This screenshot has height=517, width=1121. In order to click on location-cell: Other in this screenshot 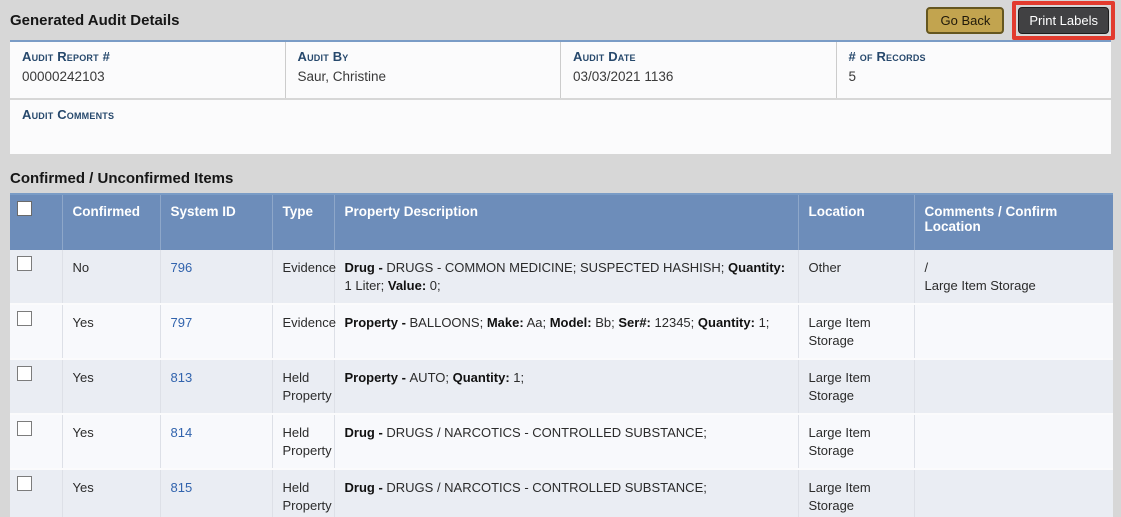, I will do `click(856, 278)`.